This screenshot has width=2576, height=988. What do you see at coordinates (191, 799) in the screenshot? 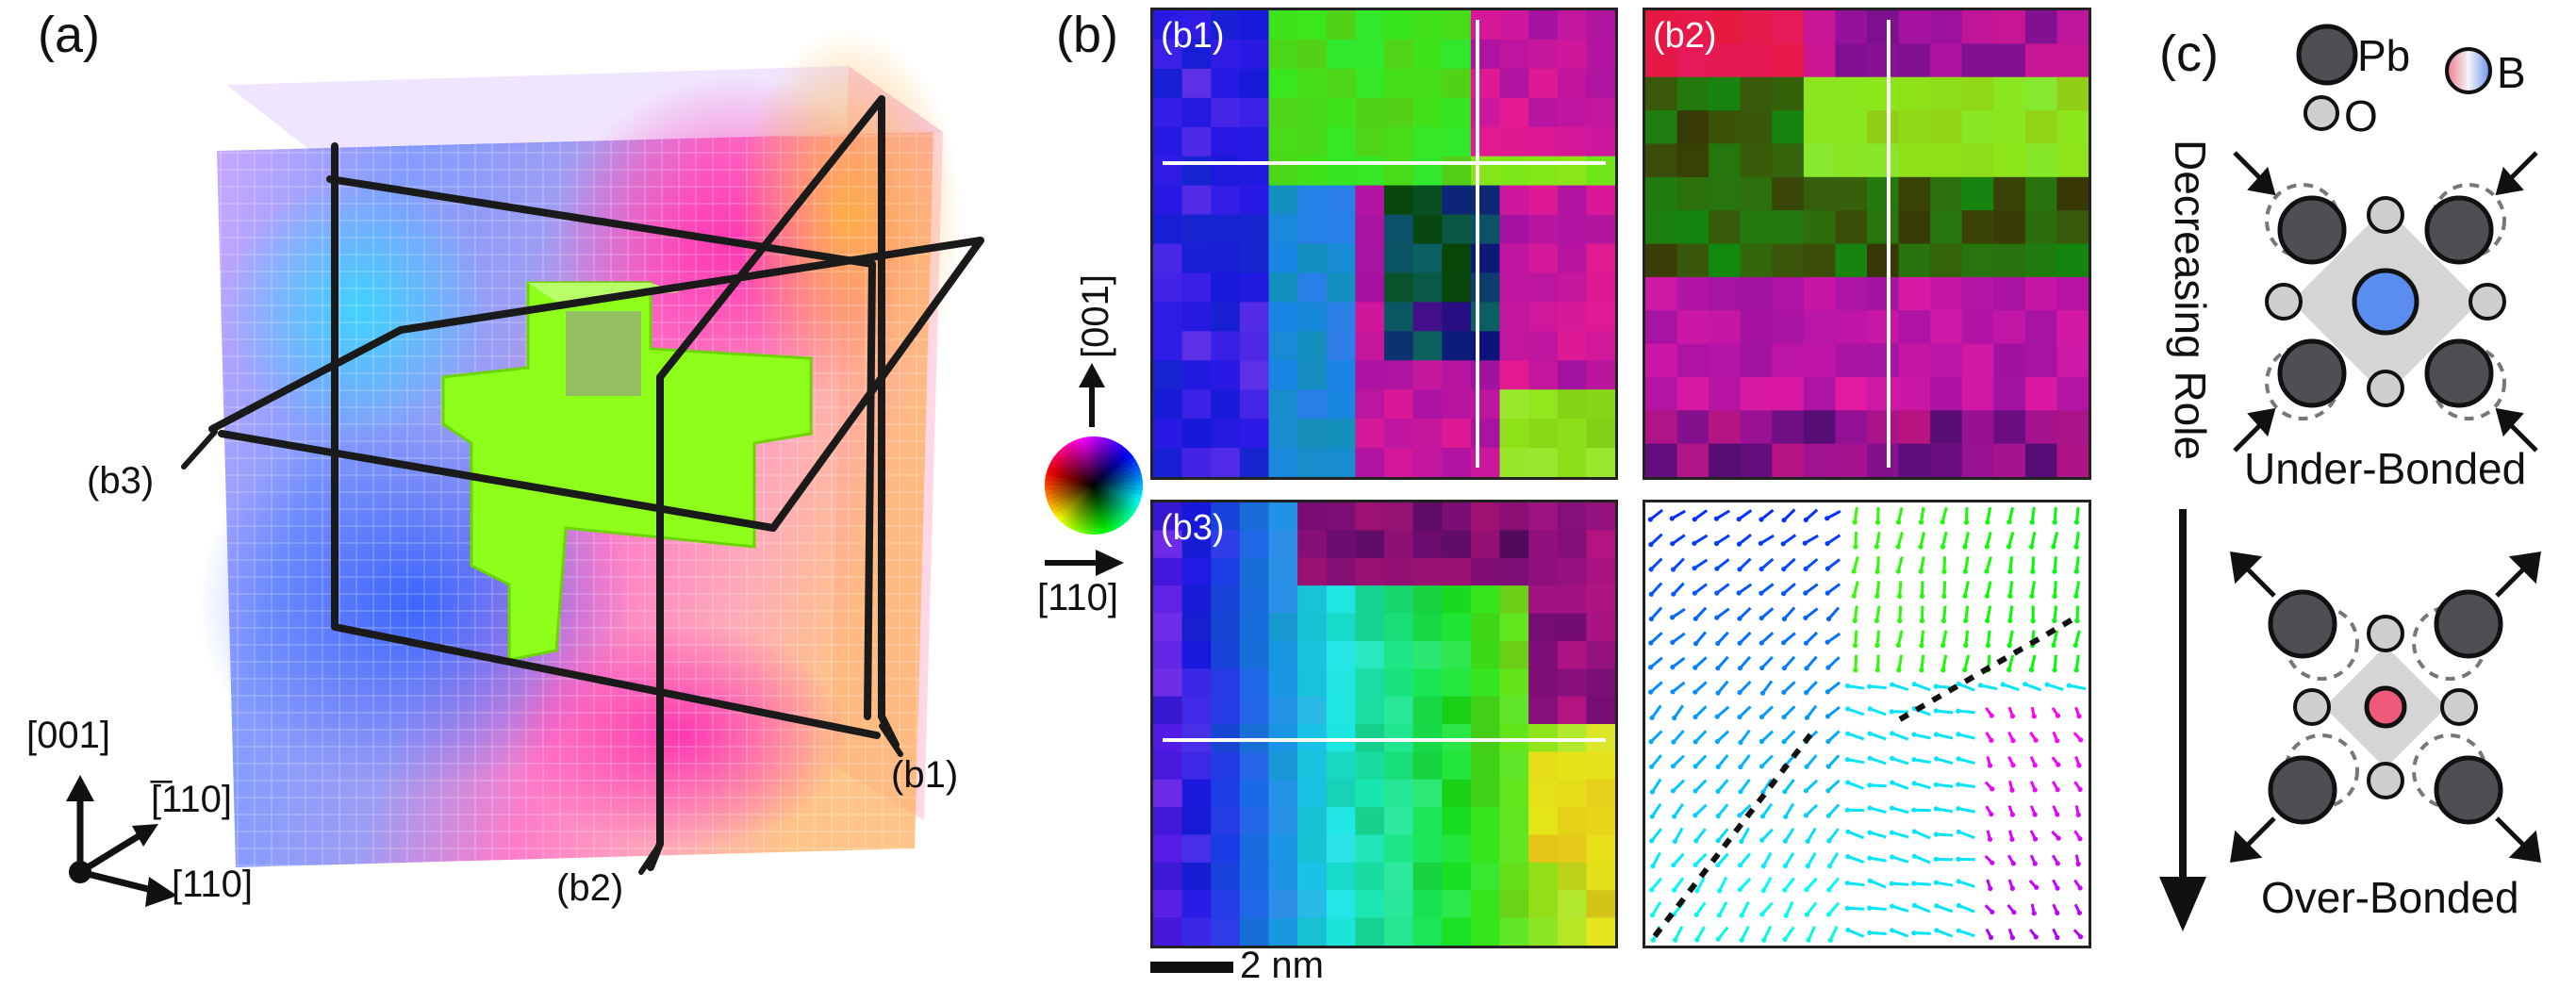
I see `axis-label-minus110: [̅110]` at bounding box center [191, 799].